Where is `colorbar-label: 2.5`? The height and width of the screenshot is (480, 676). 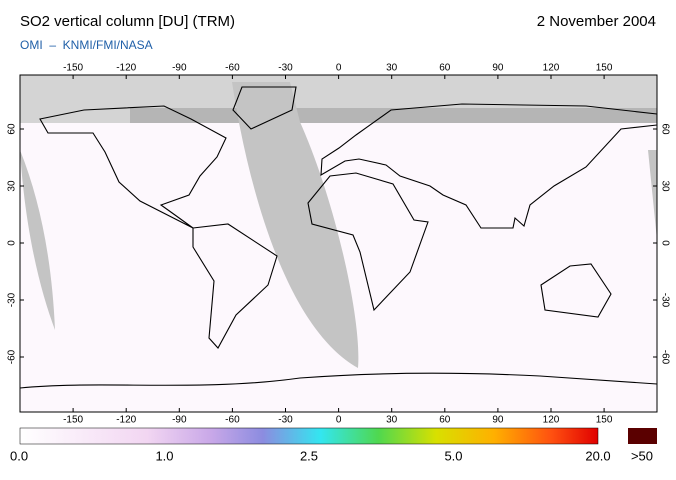 colorbar-label: 2.5 is located at coordinates (309, 455).